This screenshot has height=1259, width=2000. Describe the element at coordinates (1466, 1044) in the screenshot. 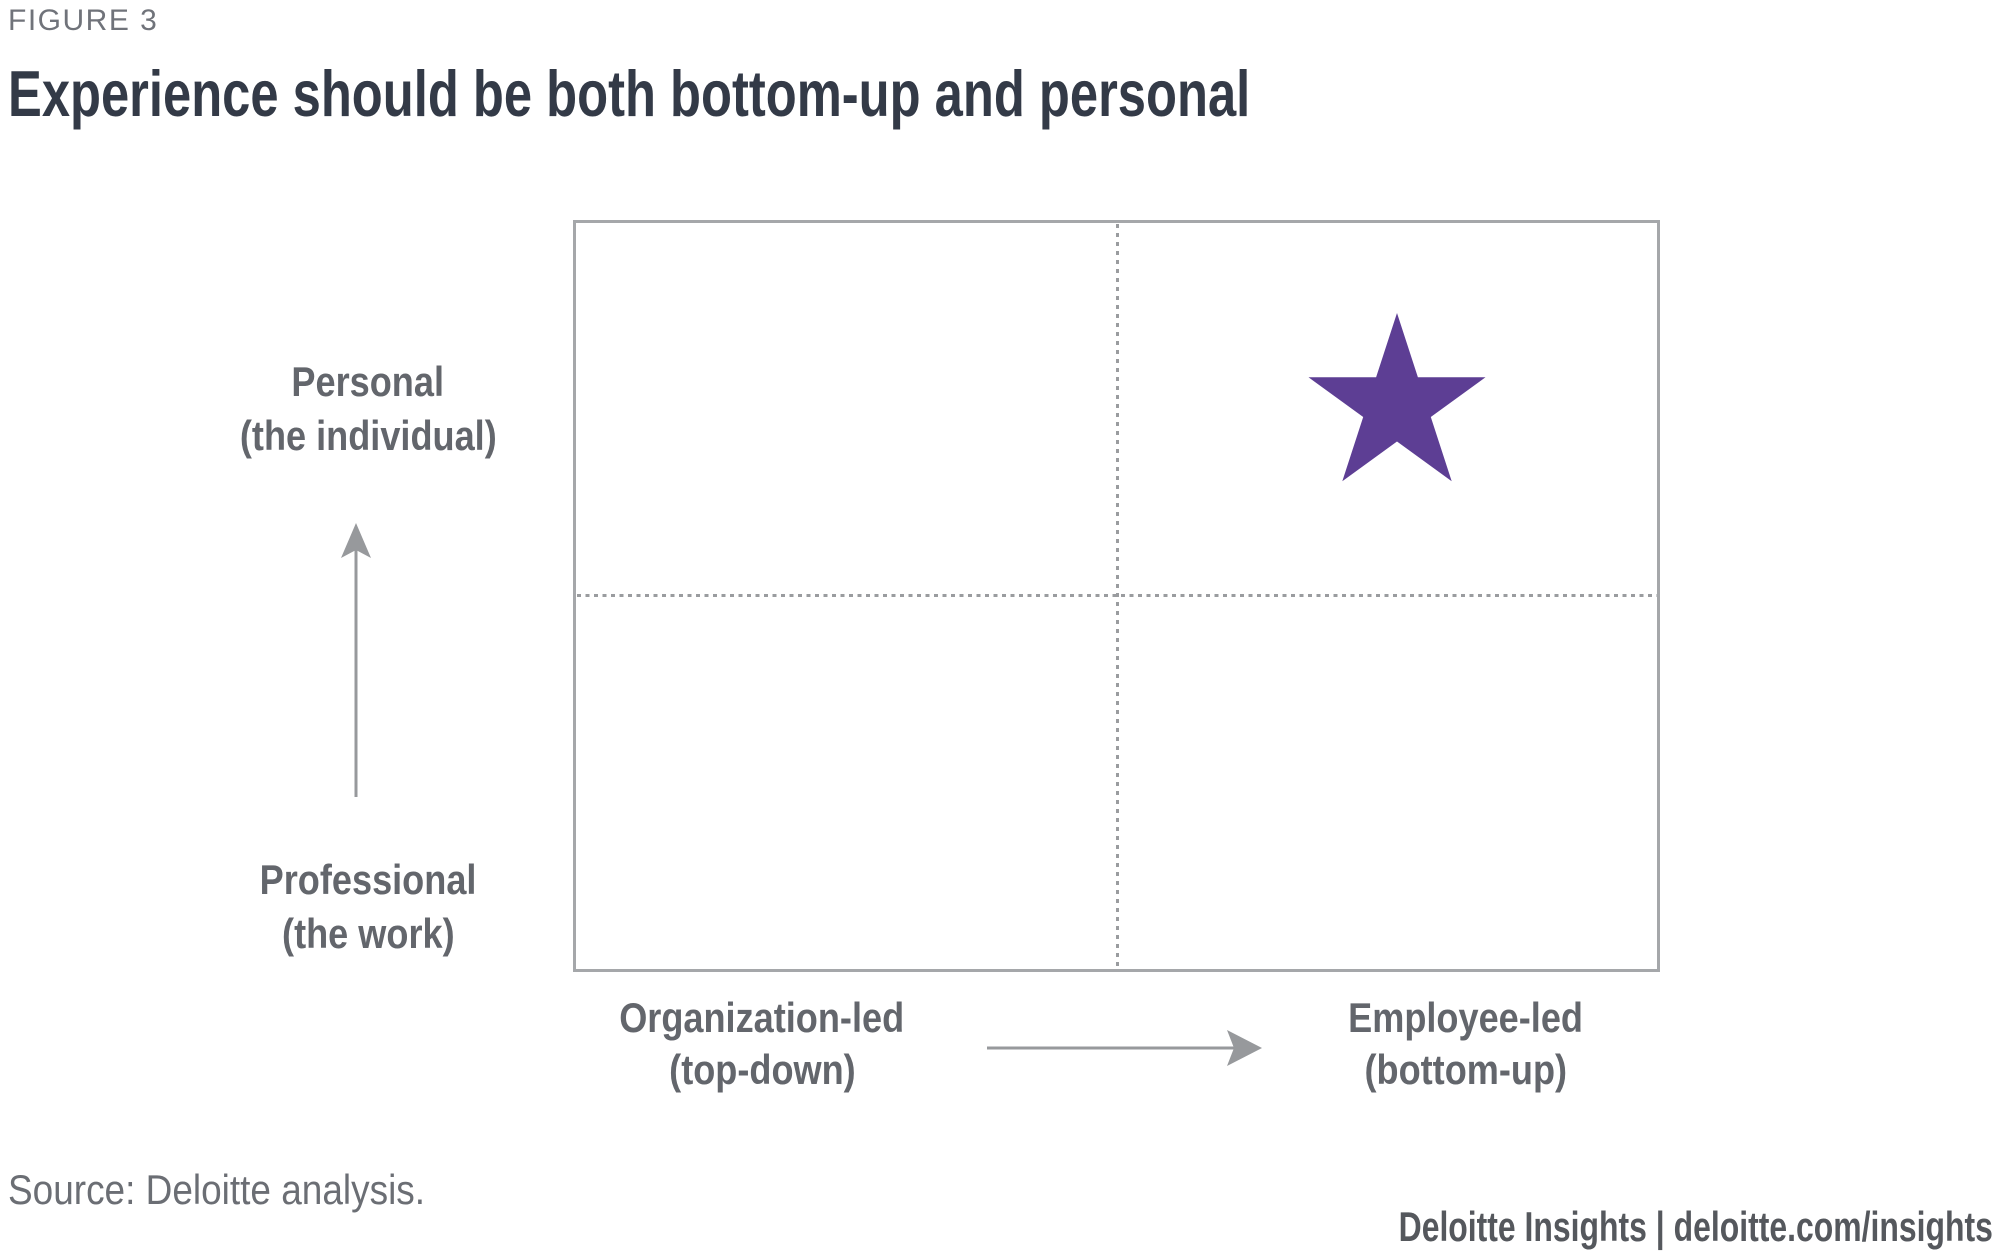

I see `x-axis-high-label: Employee-led (bottom-up)` at that location.